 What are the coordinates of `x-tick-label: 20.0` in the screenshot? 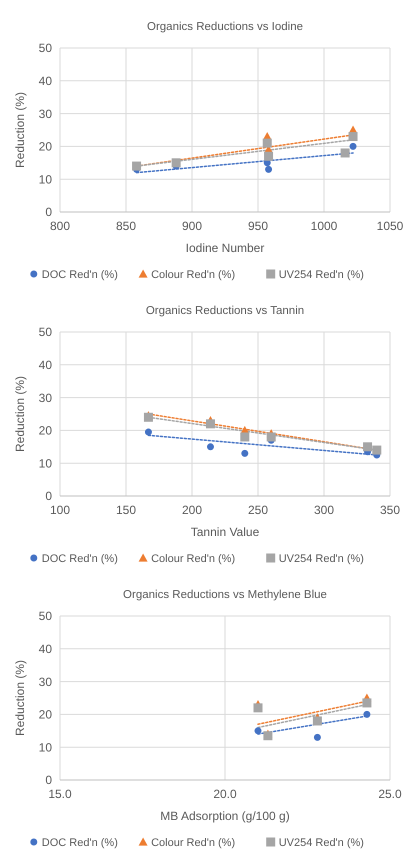 It's located at (225, 794).